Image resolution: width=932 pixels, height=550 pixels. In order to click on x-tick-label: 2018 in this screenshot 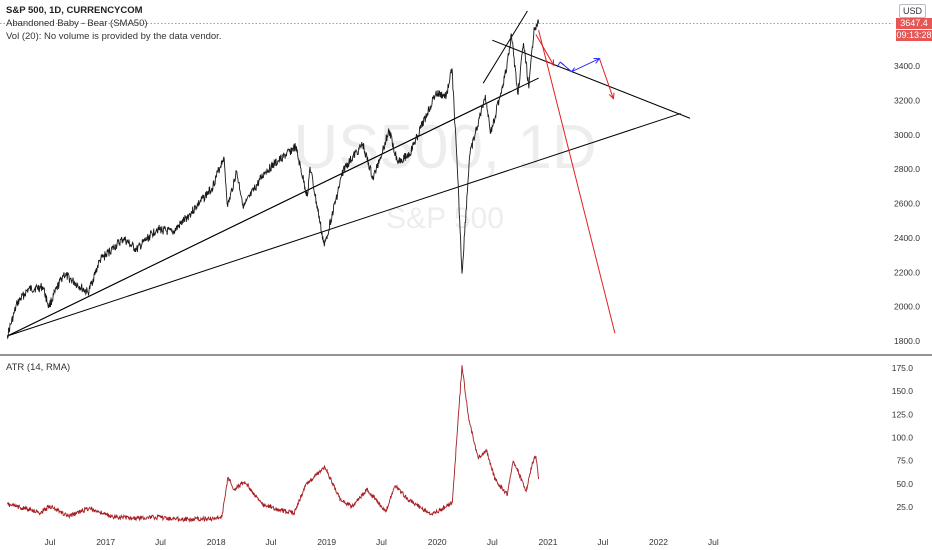, I will do `click(216, 542)`.